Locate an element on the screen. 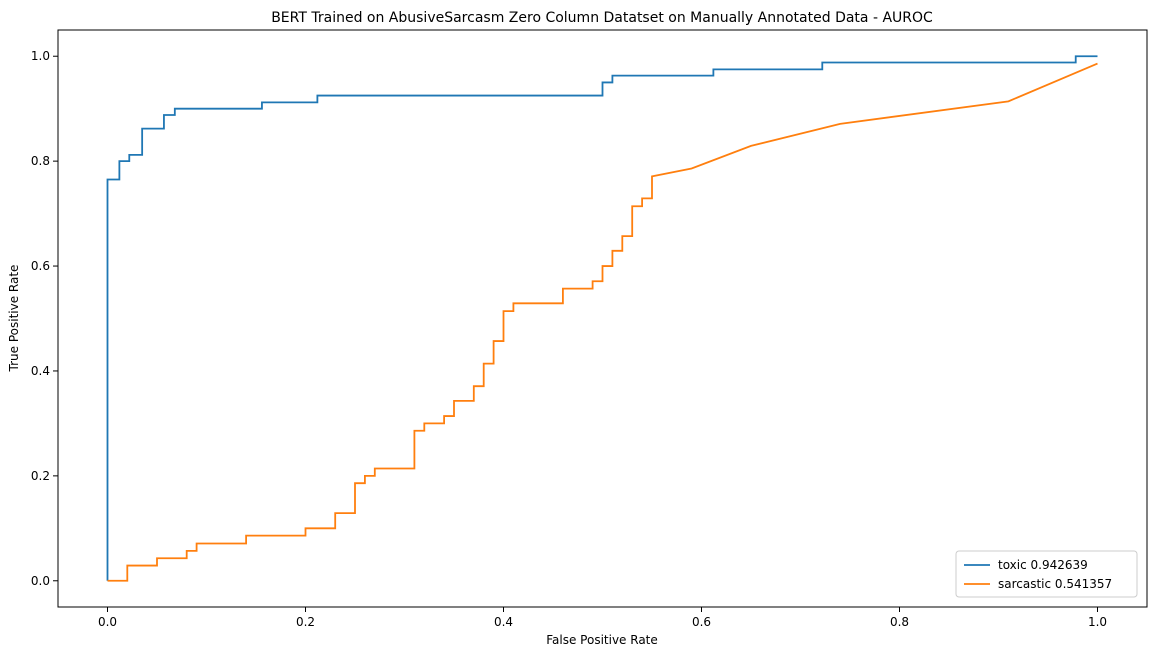  y-tick-label: 0.6 is located at coordinates (40, 266).